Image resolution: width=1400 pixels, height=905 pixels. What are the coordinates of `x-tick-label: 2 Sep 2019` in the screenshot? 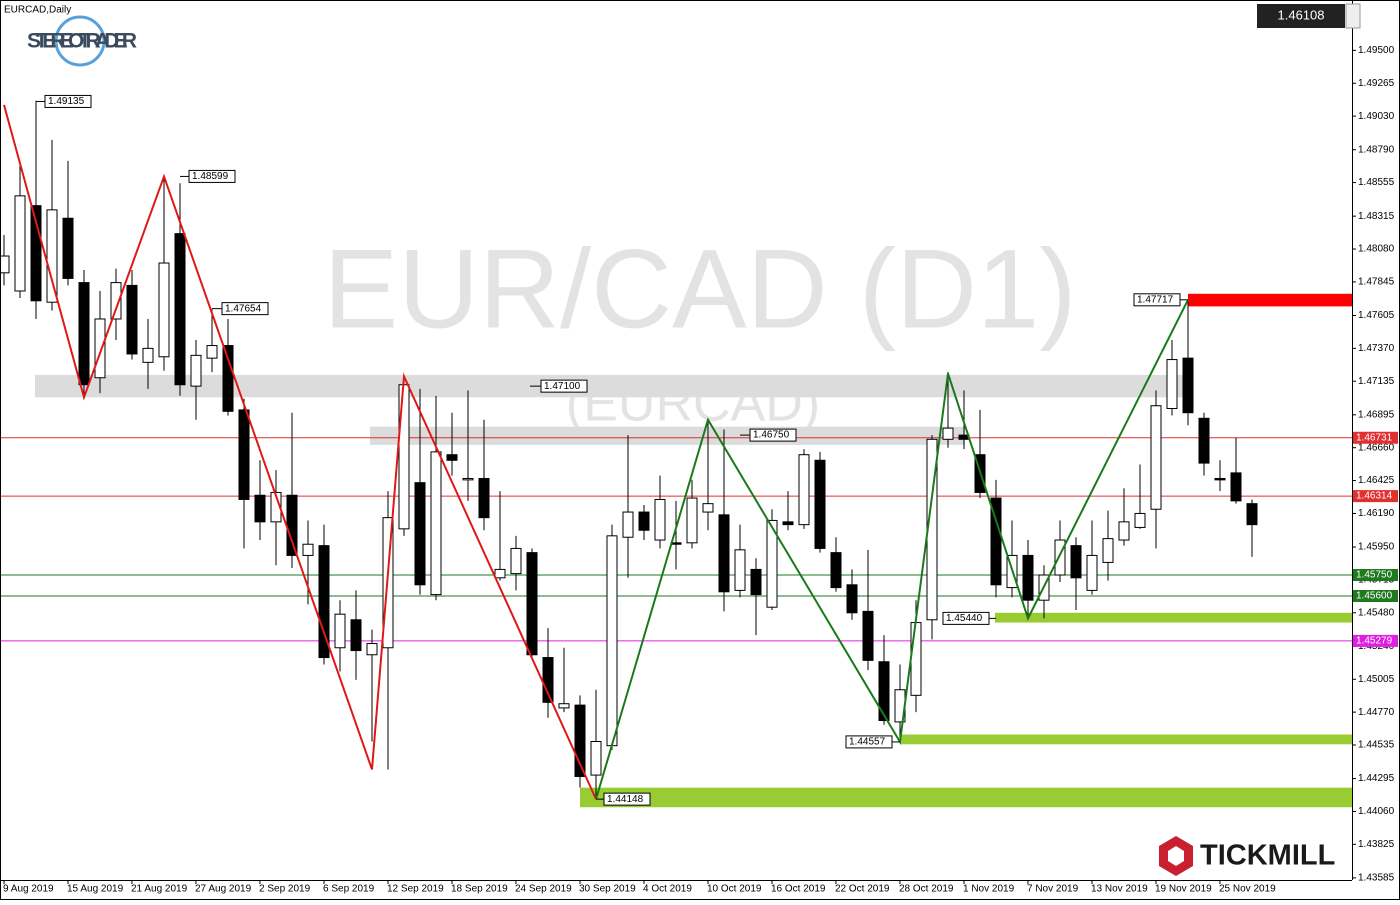 It's located at (285, 889).